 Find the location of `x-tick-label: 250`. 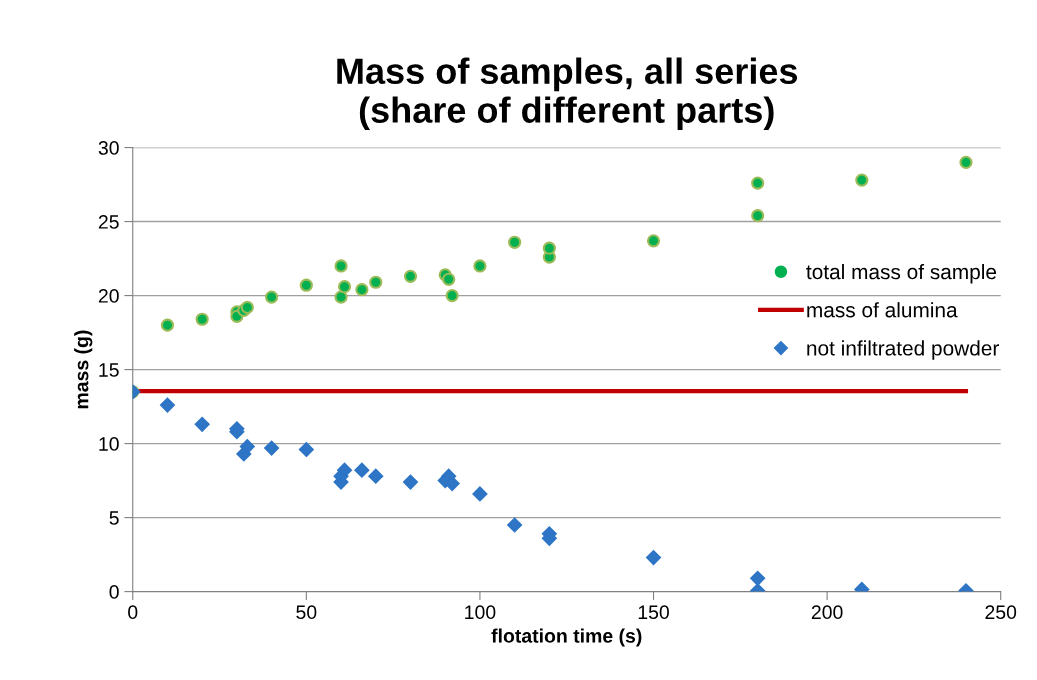

x-tick-label: 250 is located at coordinates (1001, 612).